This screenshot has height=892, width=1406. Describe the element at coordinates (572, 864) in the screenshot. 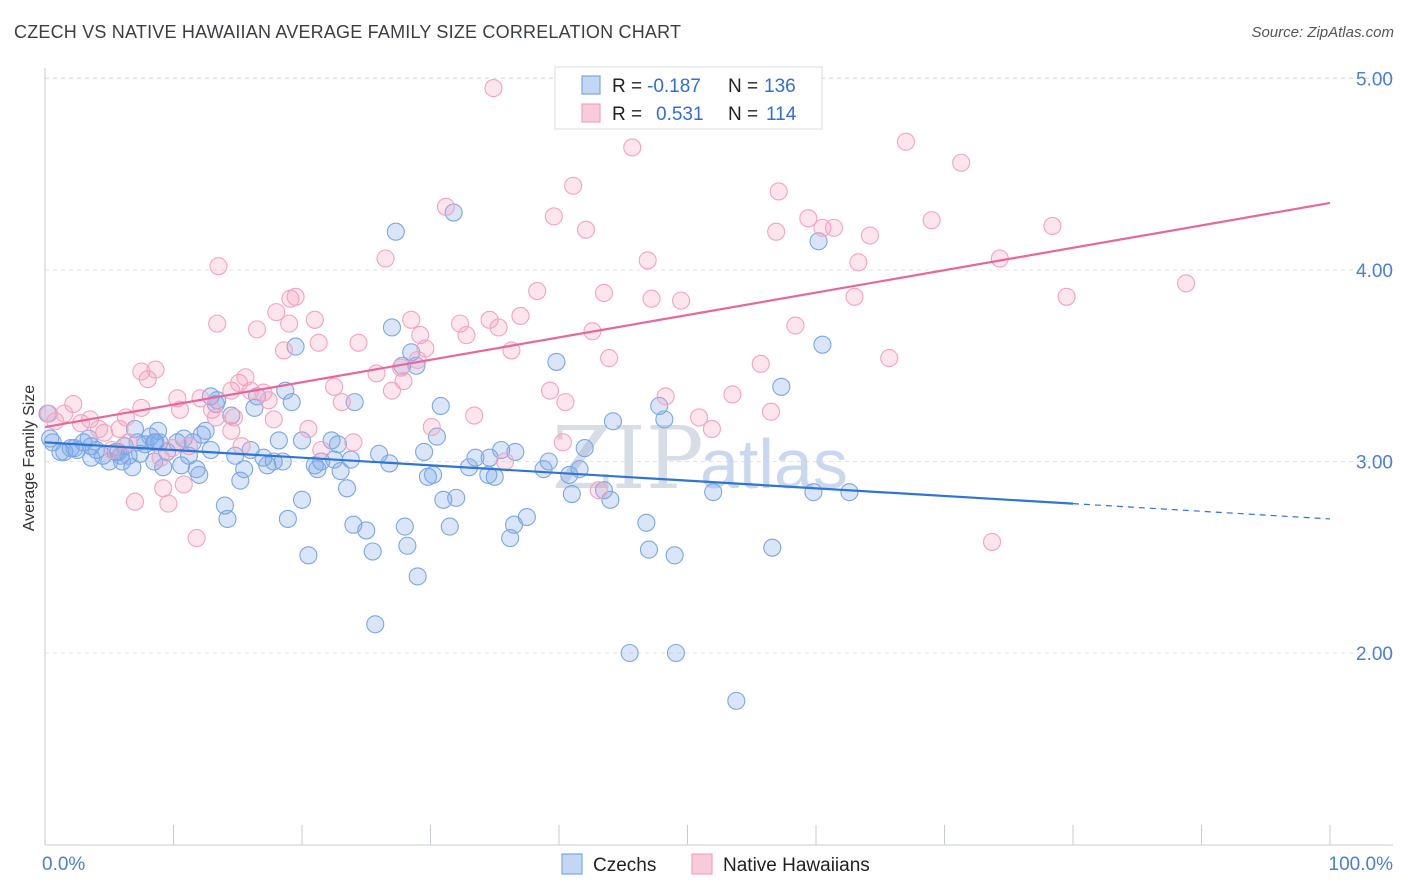

I see `legend-swatch-czechs` at that location.